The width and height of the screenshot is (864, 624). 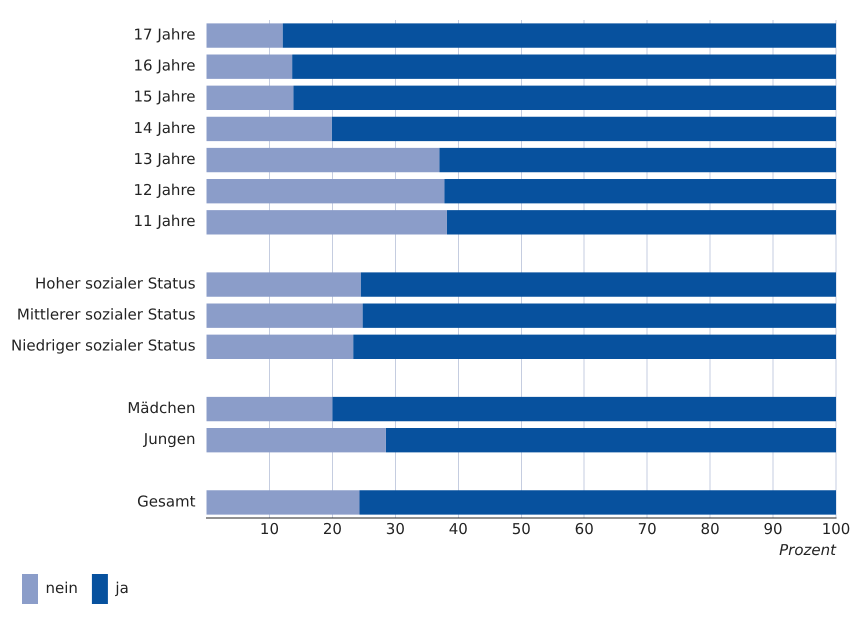 I want to click on x-tick-label: 90, so click(x=773, y=529).